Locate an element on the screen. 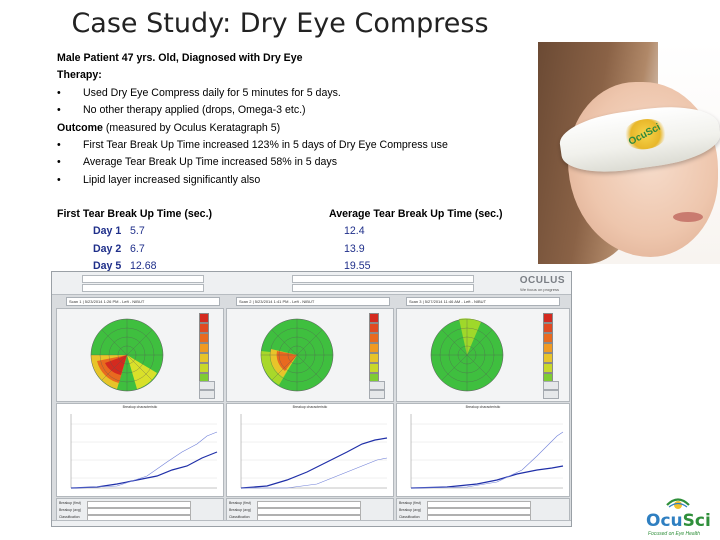 This screenshot has width=720, height=540. logo-wordmark: OcuSci is located at coordinates (678, 521).